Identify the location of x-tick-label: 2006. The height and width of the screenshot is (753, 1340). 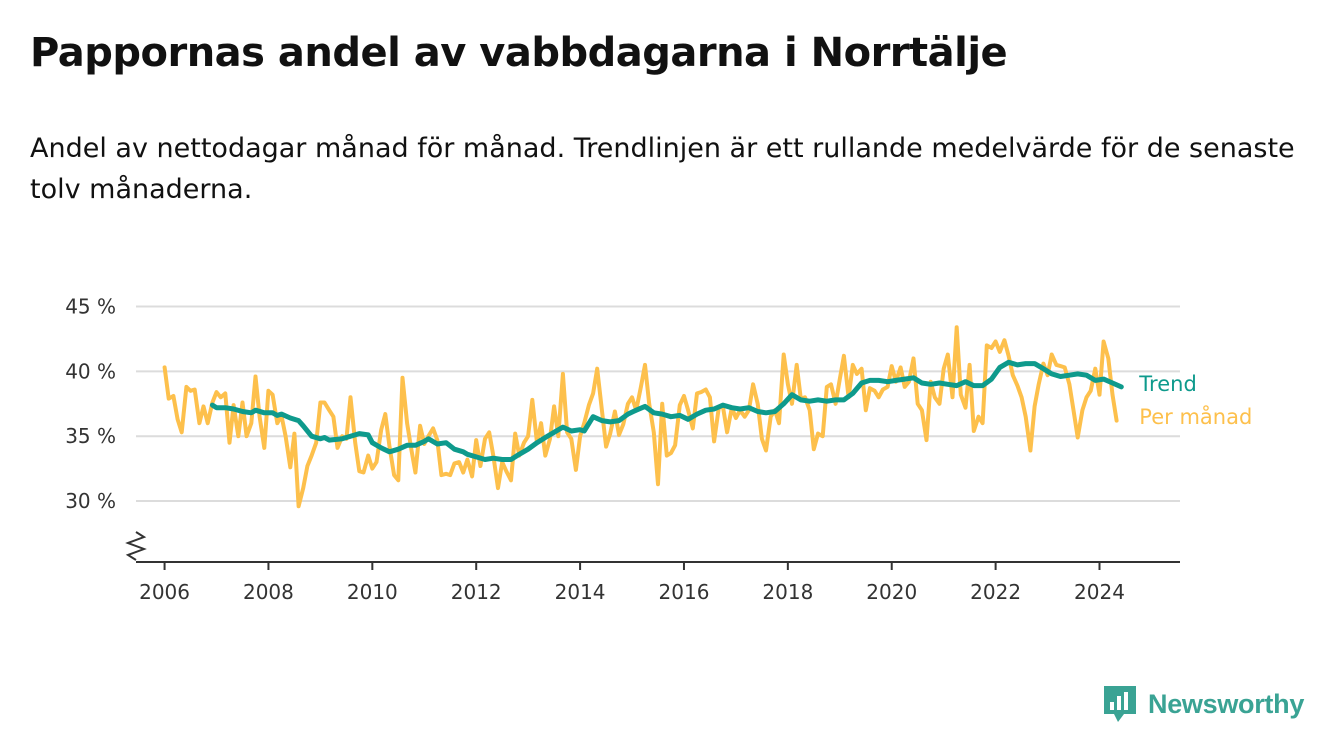
(164, 592).